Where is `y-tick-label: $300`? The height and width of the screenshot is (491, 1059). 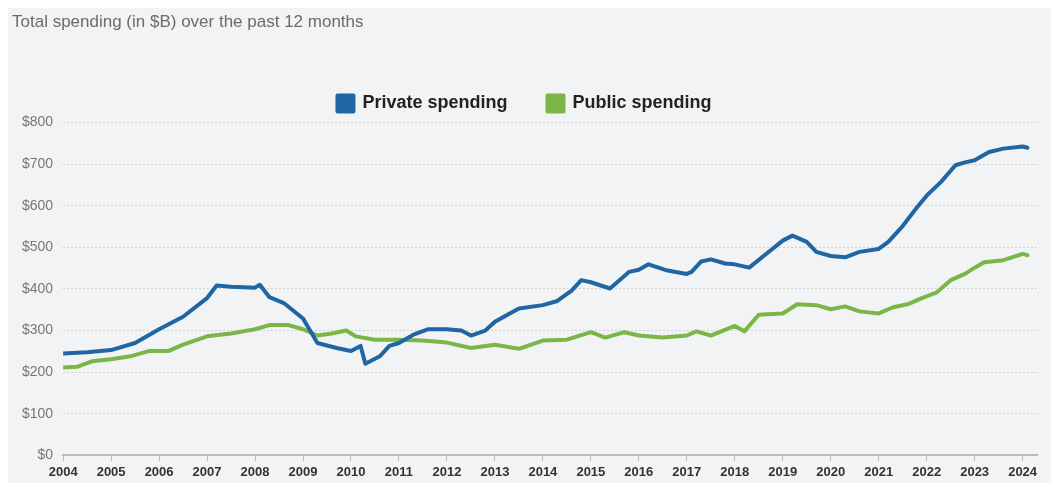
y-tick-label: $300 is located at coordinates (37, 329).